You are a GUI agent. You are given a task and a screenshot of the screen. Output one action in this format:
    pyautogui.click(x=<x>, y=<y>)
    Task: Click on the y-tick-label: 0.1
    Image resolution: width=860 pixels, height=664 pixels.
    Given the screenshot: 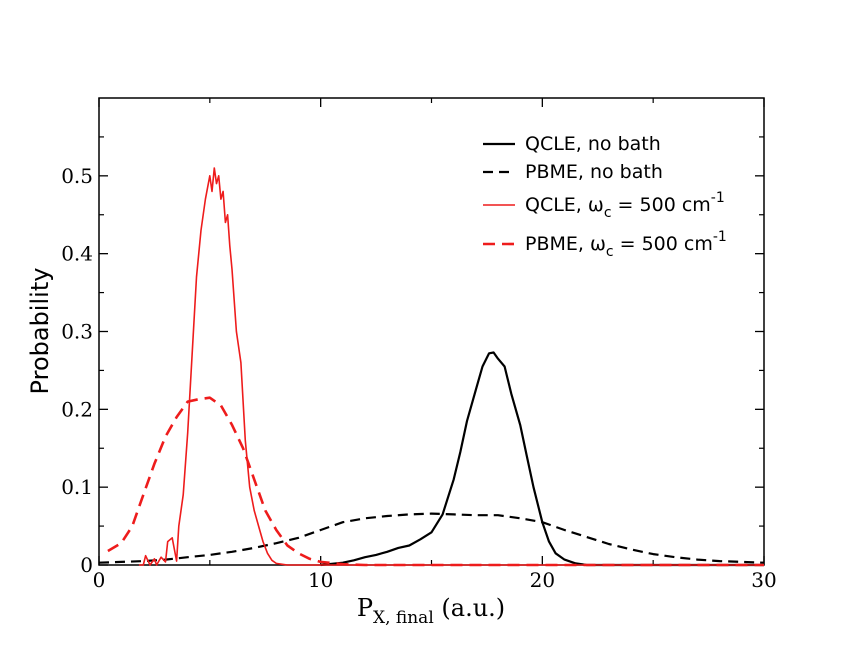 What is the action you would take?
    pyautogui.click(x=77, y=487)
    